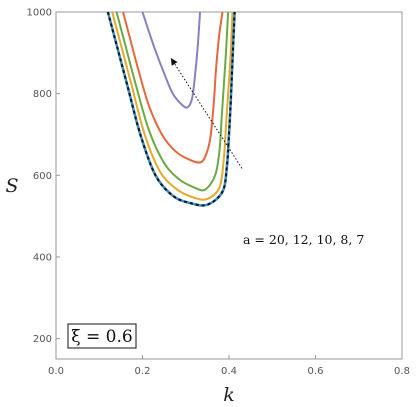  What do you see at coordinates (229, 395) in the screenshot?
I see `x-axis-label: k` at bounding box center [229, 395].